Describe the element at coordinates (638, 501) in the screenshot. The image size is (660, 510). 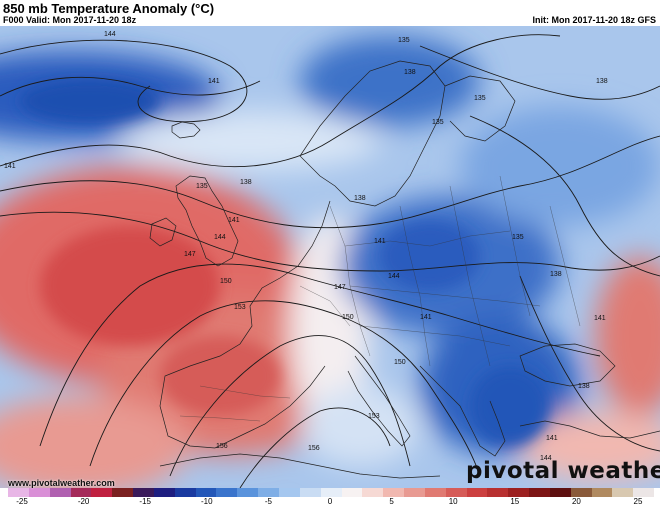
I see `colorbar-tick-label: 25` at that location.